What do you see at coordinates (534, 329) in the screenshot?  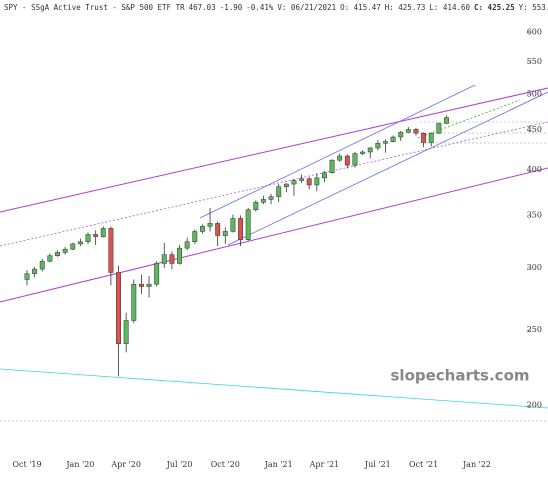 I see `y-tick-label: 250` at bounding box center [534, 329].